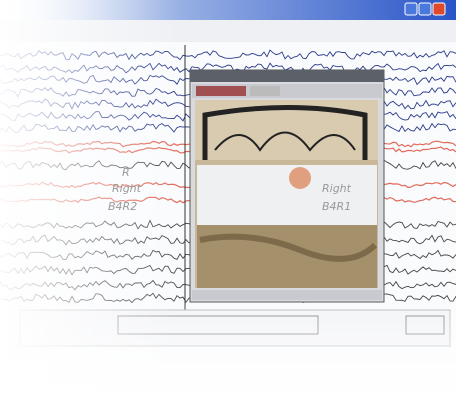 This screenshot has height=398, width=456. I want to click on channel-label: B4R2, so click(122, 206).